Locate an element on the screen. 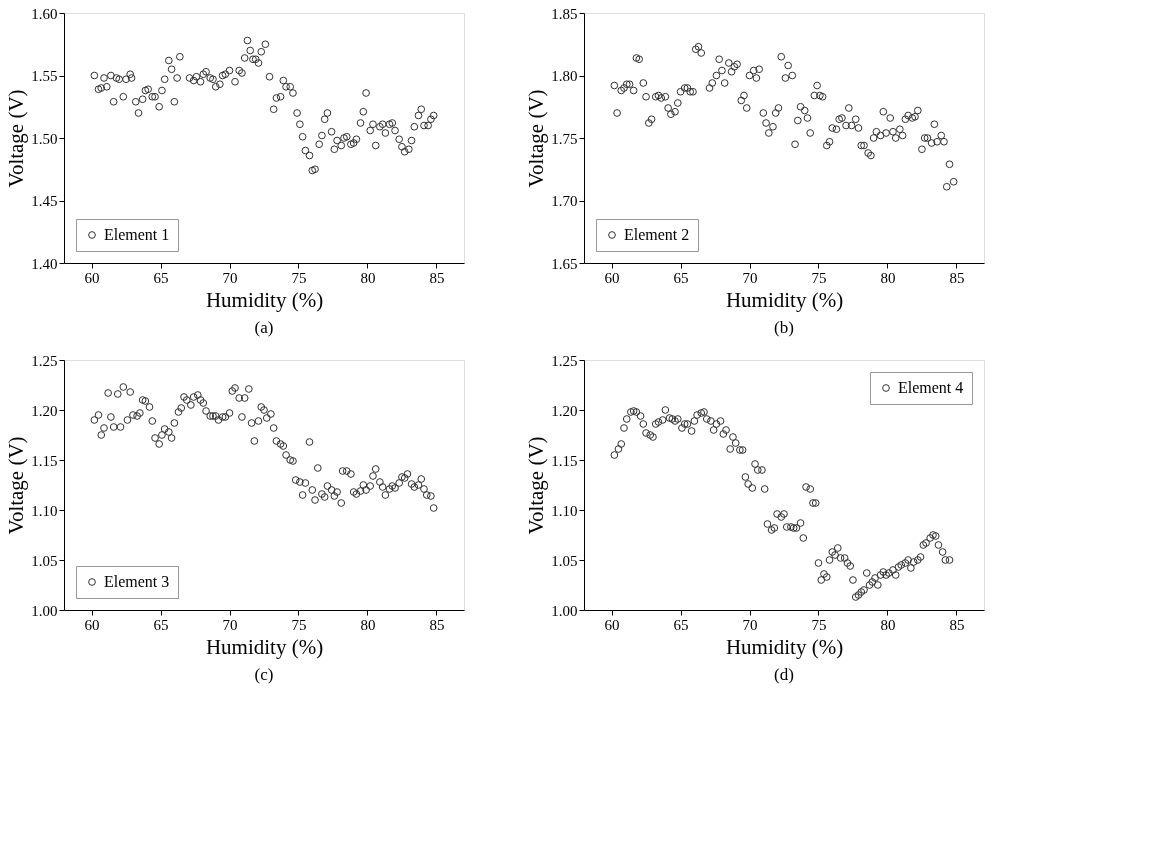 The width and height of the screenshot is (1153, 861). y-tick-label: 1.40 is located at coordinates (44, 263).